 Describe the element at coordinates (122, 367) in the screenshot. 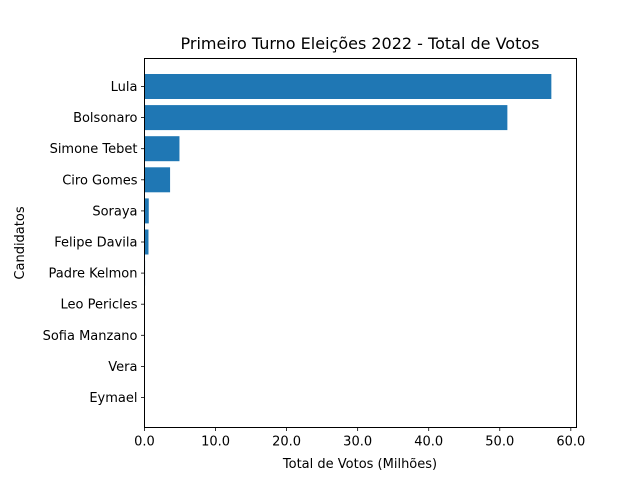

I see `y-tick-label: Vera` at that location.